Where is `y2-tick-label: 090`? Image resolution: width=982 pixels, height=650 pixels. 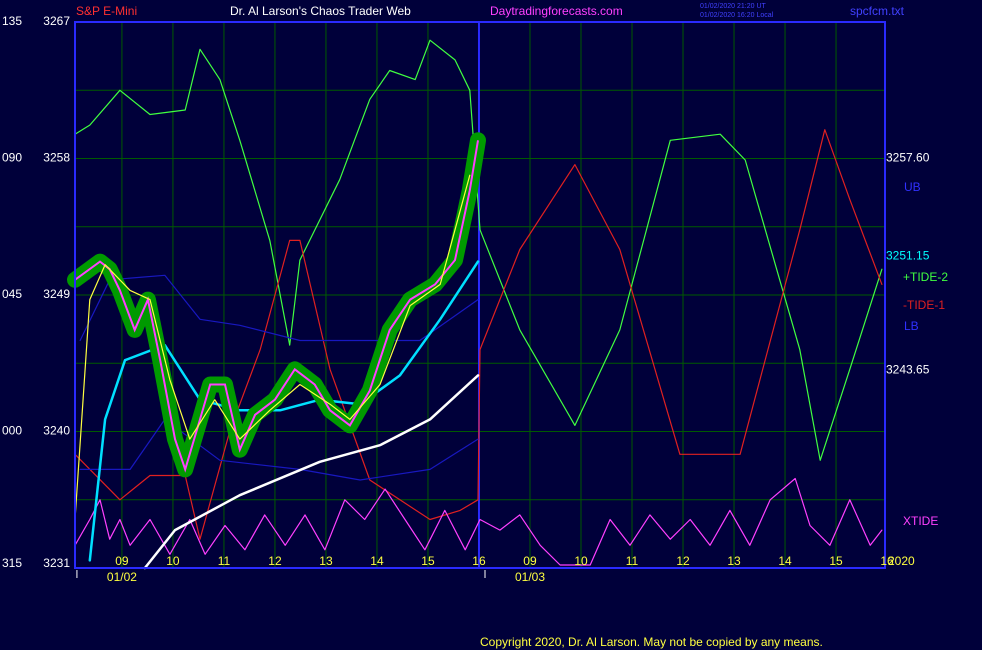 y2-tick-label: 090 is located at coordinates (12, 158).